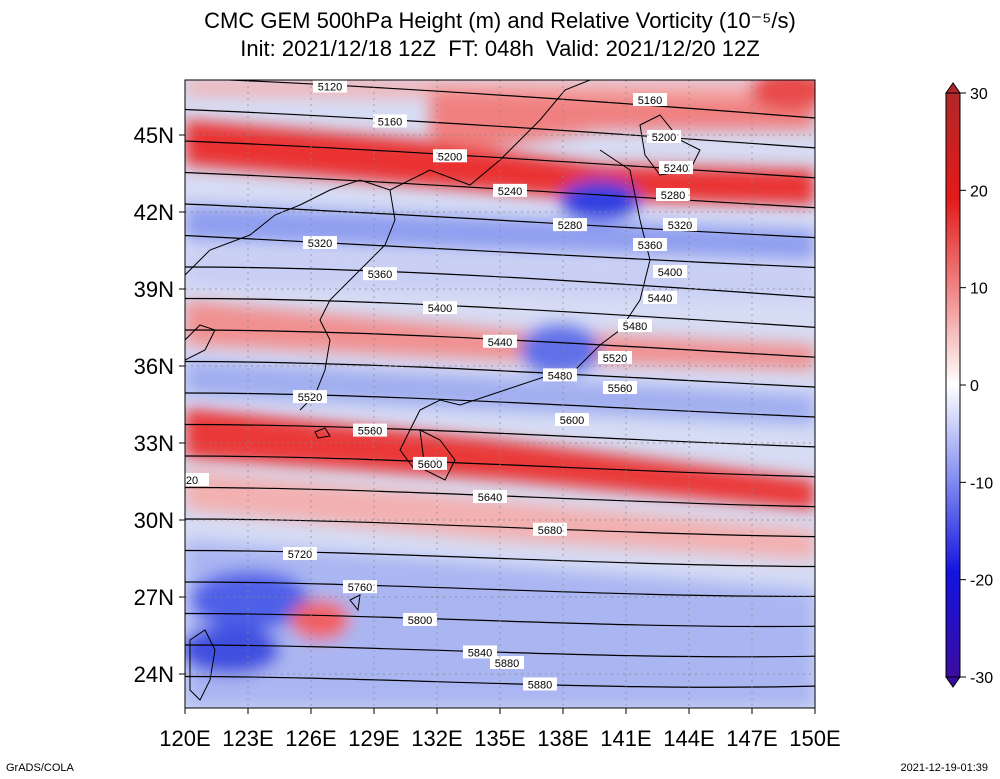  What do you see at coordinates (184, 738) in the screenshot?
I see `lon-tick-label: 120E` at bounding box center [184, 738].